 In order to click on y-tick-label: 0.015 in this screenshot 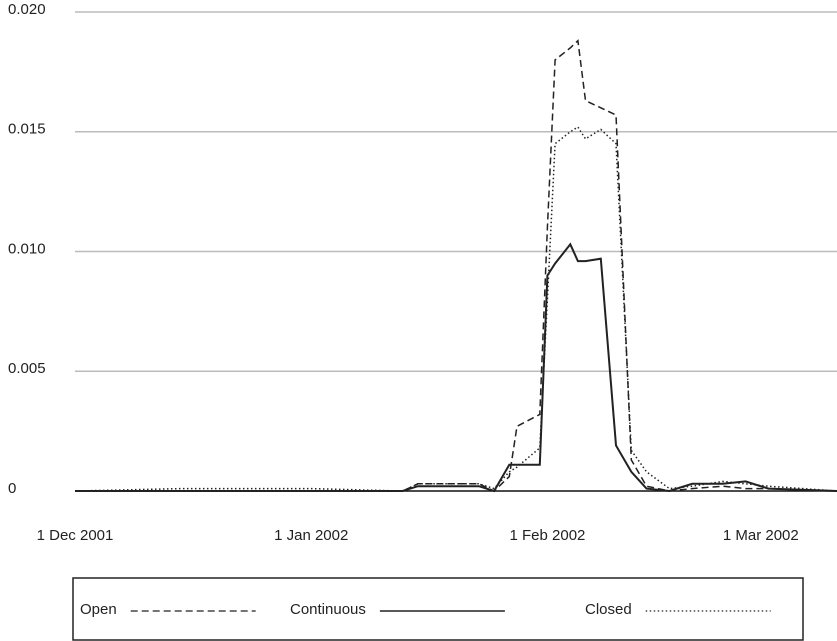, I will do `click(27, 129)`.